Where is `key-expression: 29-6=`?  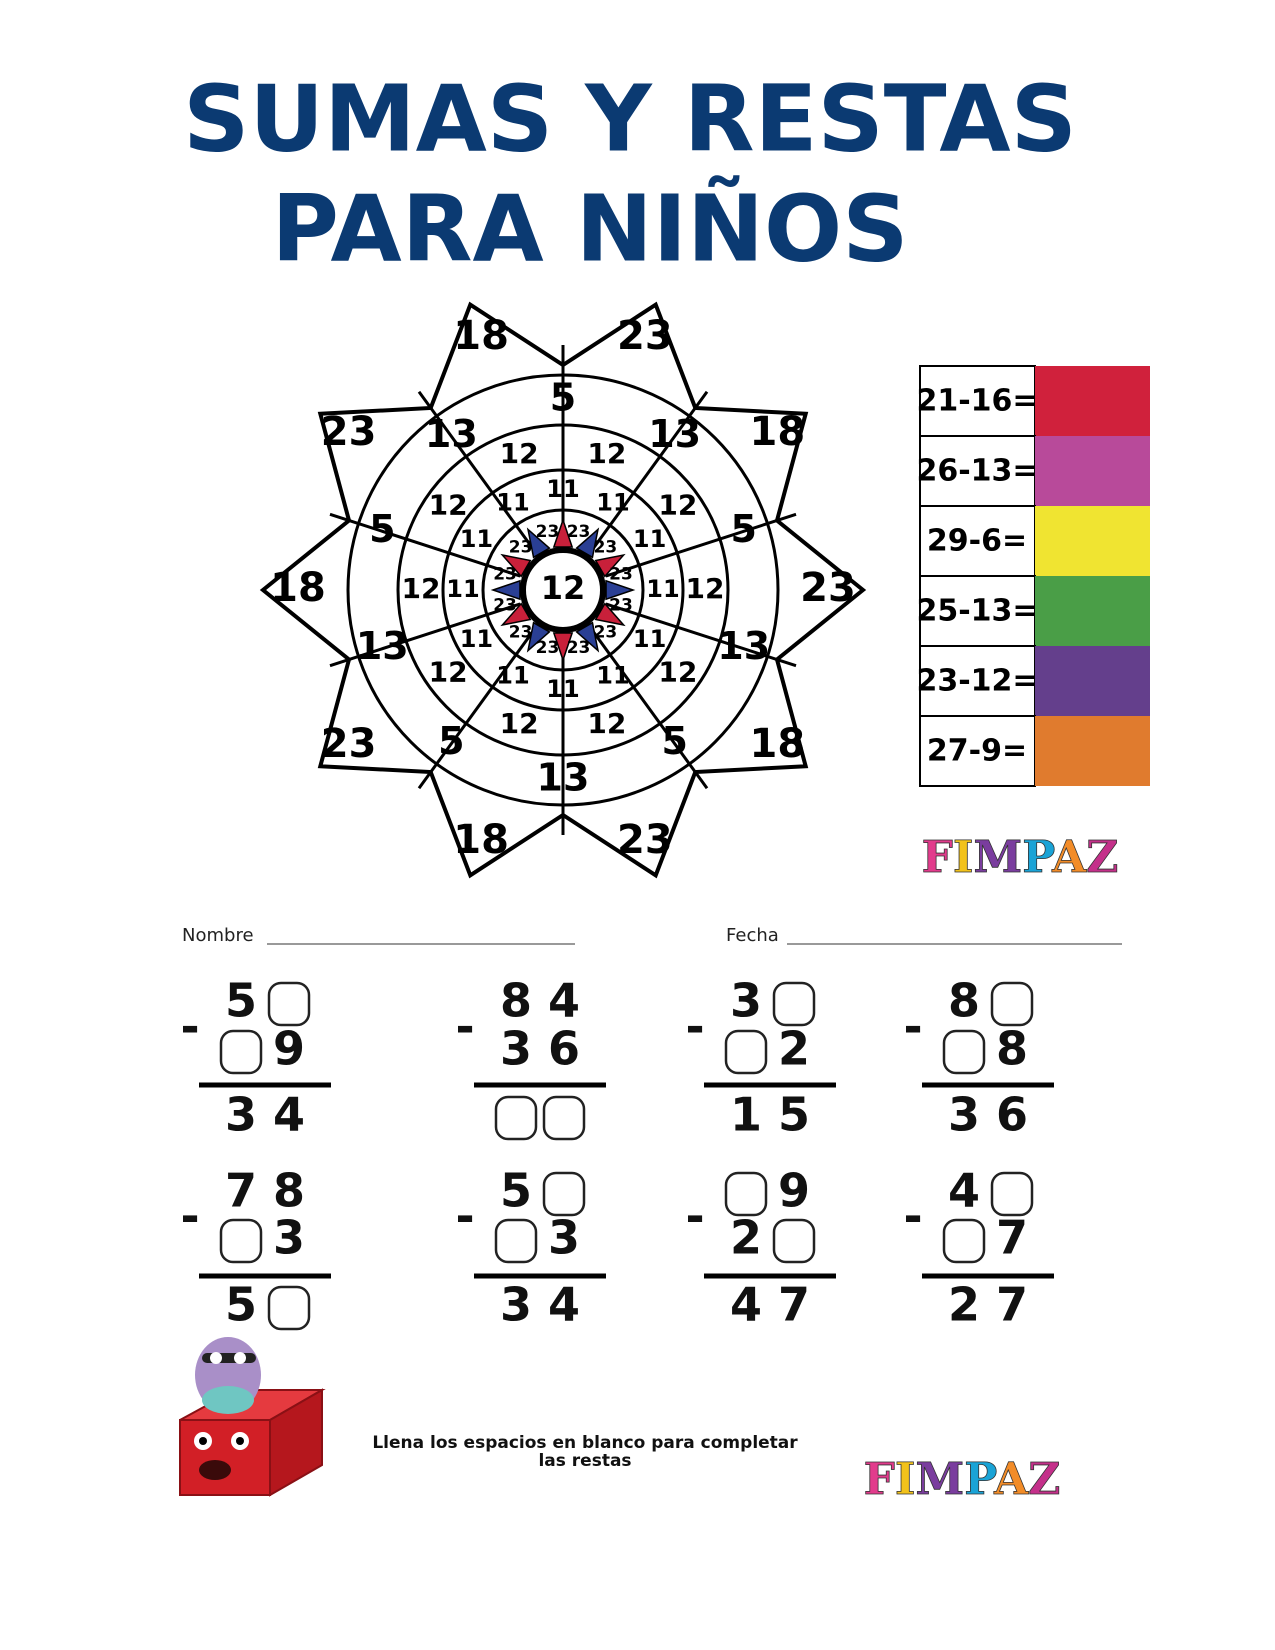 key-expression: 29-6= is located at coordinates (977, 541).